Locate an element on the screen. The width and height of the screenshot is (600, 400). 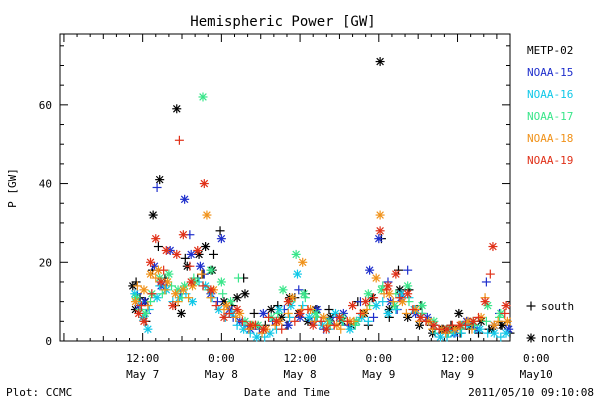
legend-item-noaa-15: NOAA-15 is located at coordinates (550, 72).